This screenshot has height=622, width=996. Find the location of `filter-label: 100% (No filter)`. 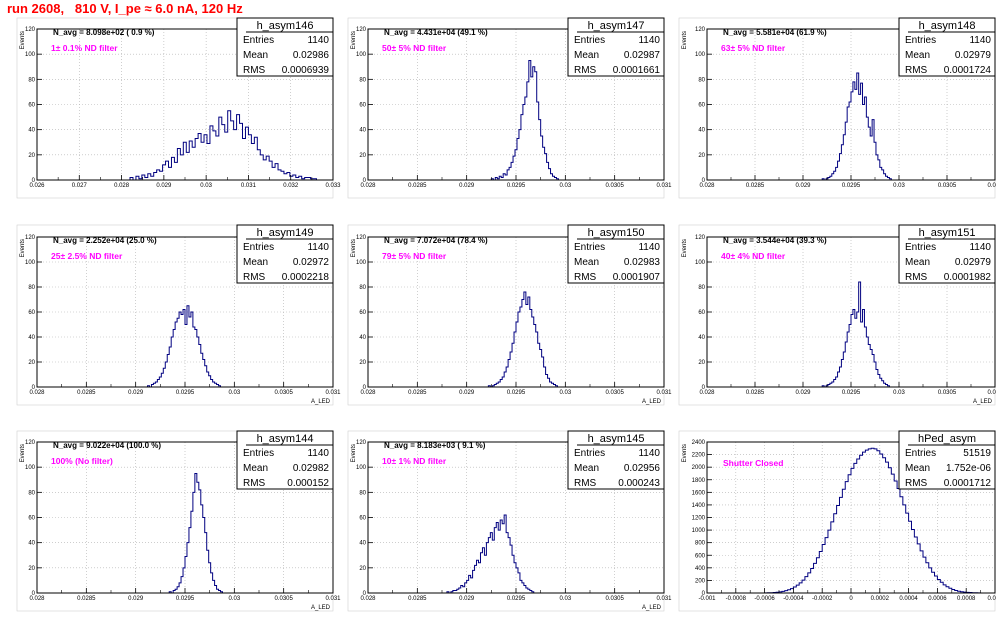

filter-label: 100% (No filter) is located at coordinates (82, 461).